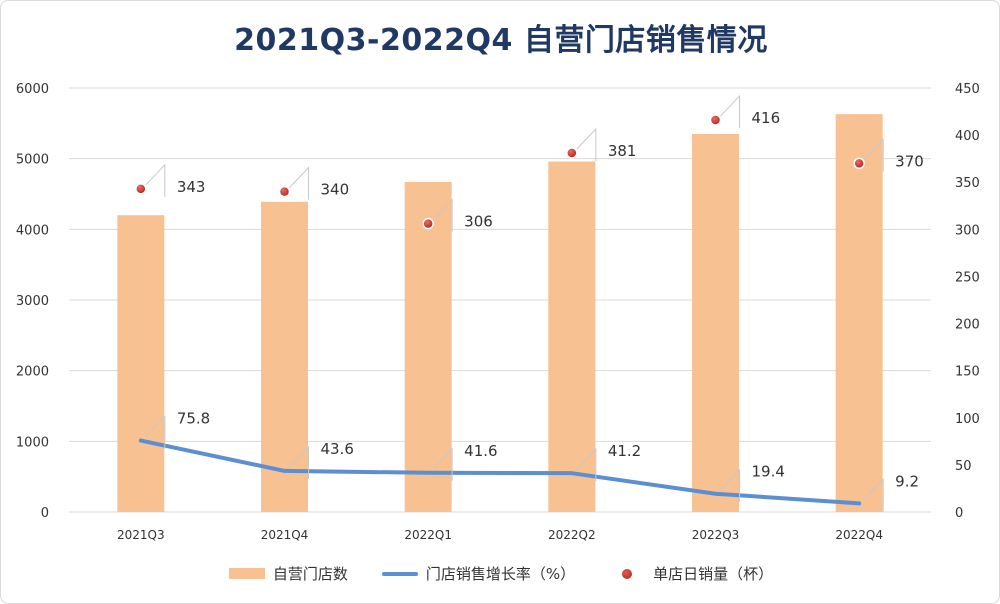  Describe the element at coordinates (859, 535) in the screenshot. I see `x-tick-label: 2022Q4` at that location.